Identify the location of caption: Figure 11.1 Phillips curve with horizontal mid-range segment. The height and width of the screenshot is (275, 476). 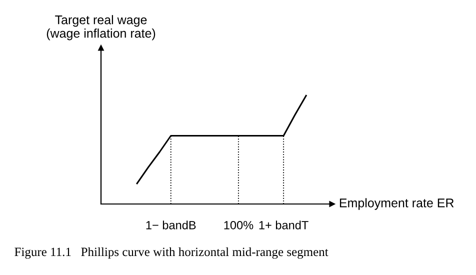
(171, 253).